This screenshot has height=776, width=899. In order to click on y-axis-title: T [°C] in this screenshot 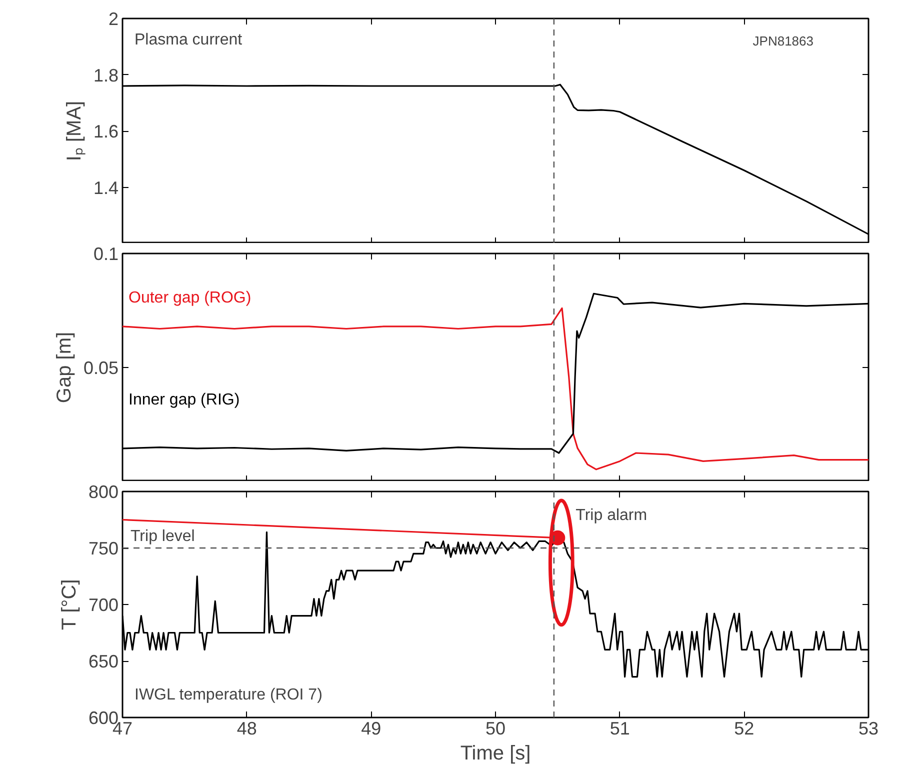, I will do `click(69, 604)`.